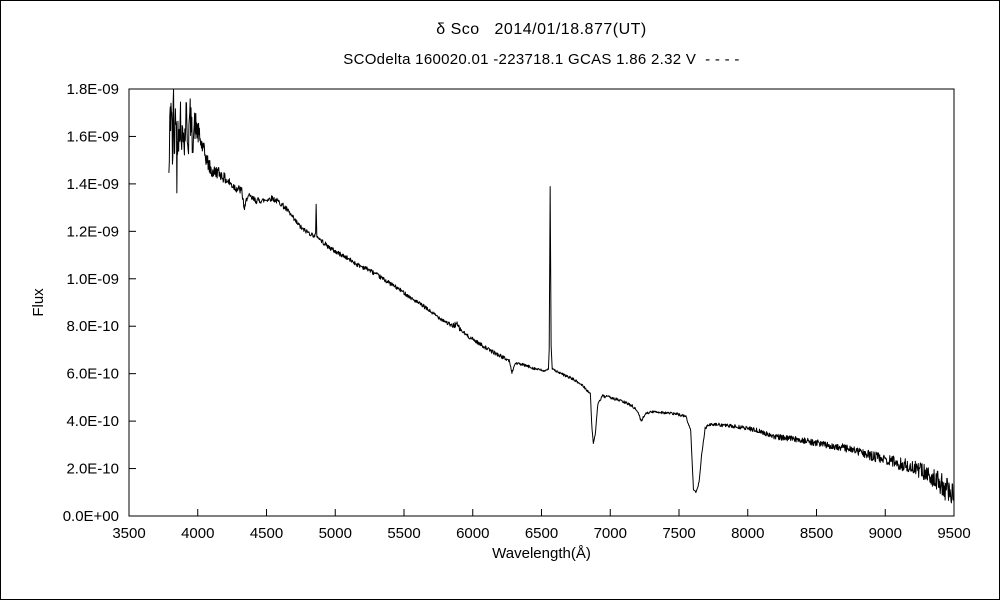 This screenshot has width=1000, height=600. What do you see at coordinates (92, 469) in the screenshot?
I see `y-tick-label: 2.0E-10` at bounding box center [92, 469].